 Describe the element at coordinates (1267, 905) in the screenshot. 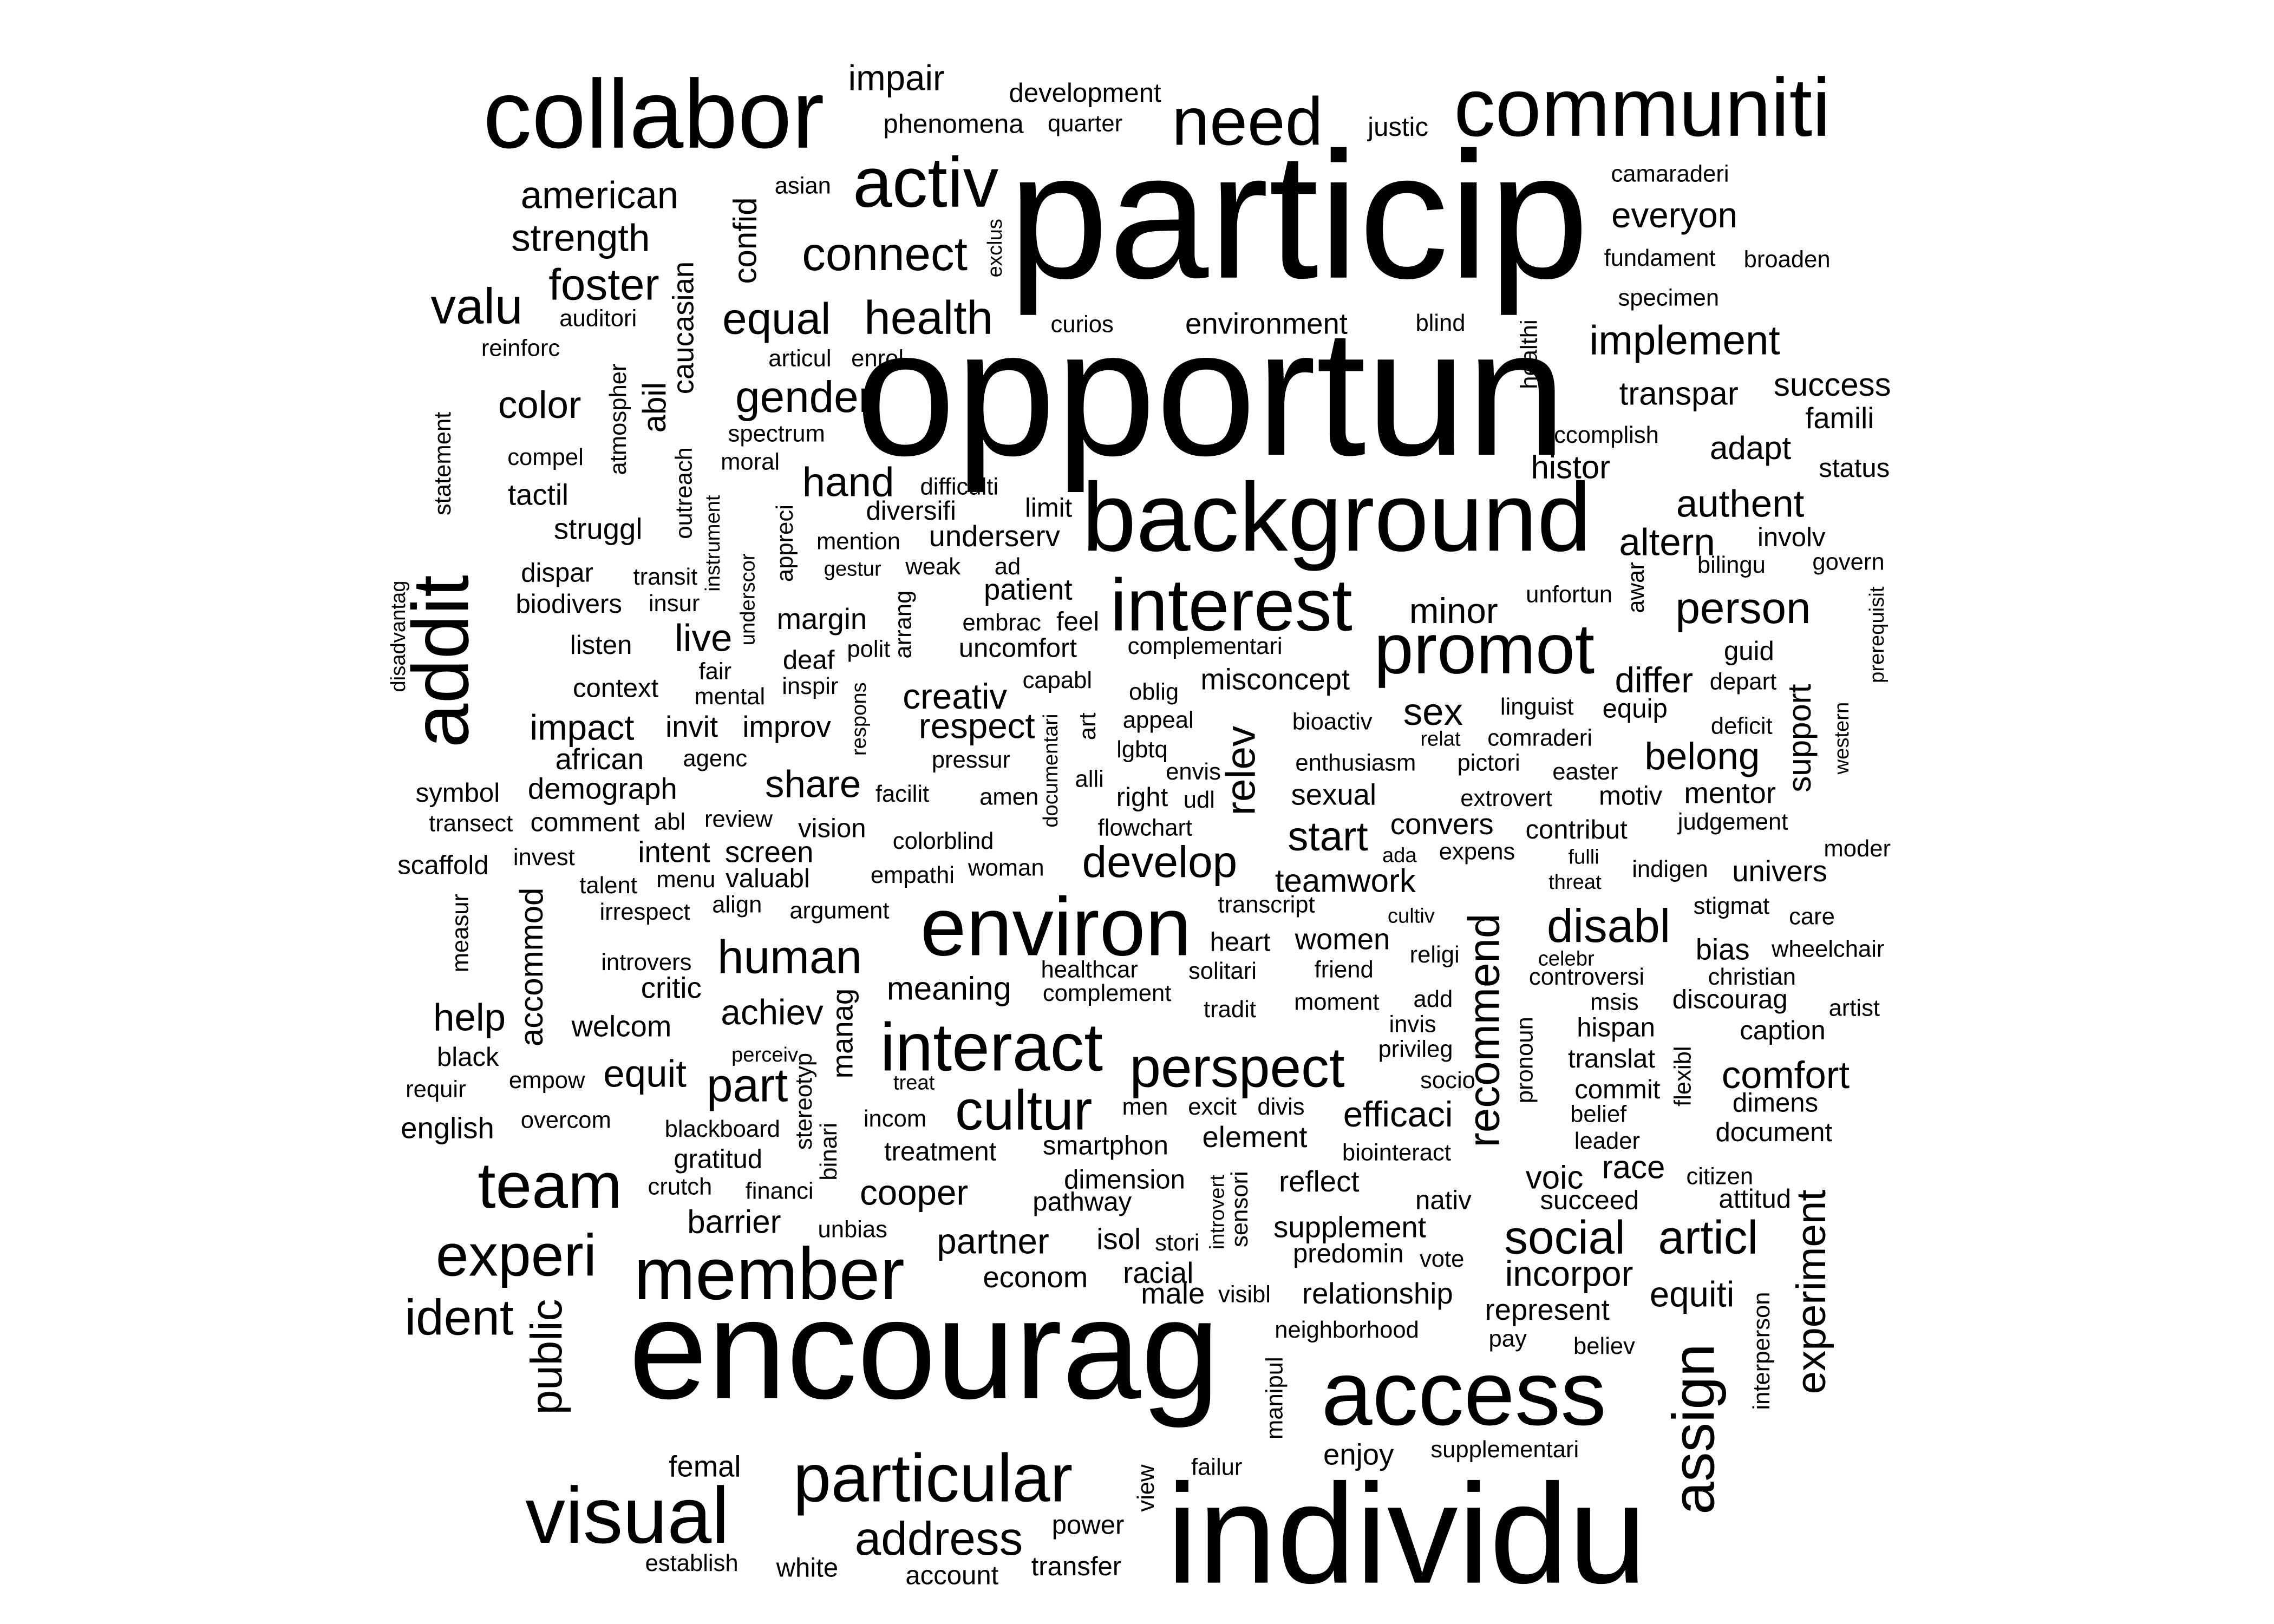

I see `word-transcript: transcript` at that location.